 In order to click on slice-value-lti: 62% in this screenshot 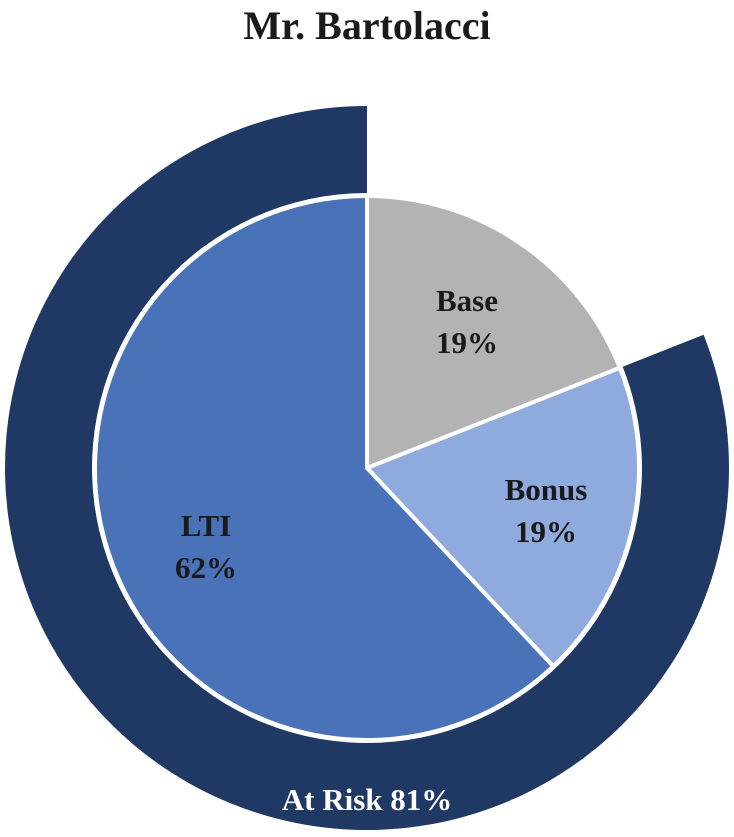, I will do `click(206, 567)`.